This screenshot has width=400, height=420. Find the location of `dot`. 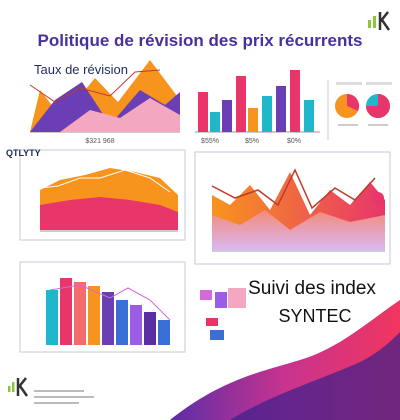

dot is located at coordinates (378, 198).